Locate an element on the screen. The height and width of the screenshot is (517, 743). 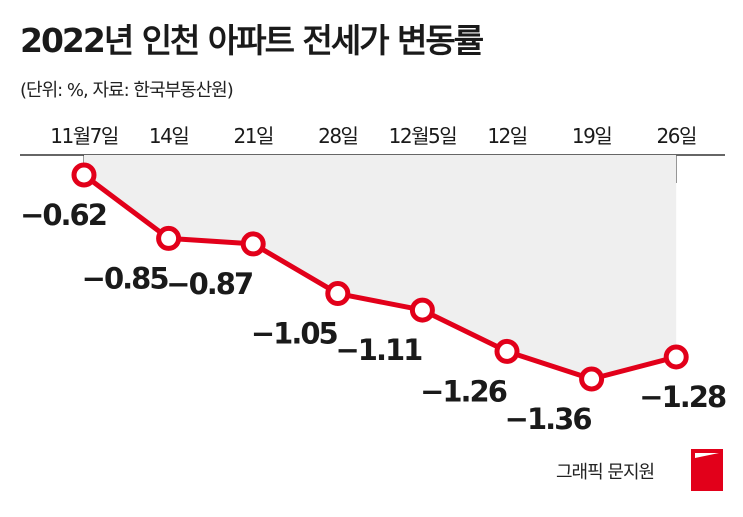
x-tick-label: 12일 is located at coordinates (506, 136).